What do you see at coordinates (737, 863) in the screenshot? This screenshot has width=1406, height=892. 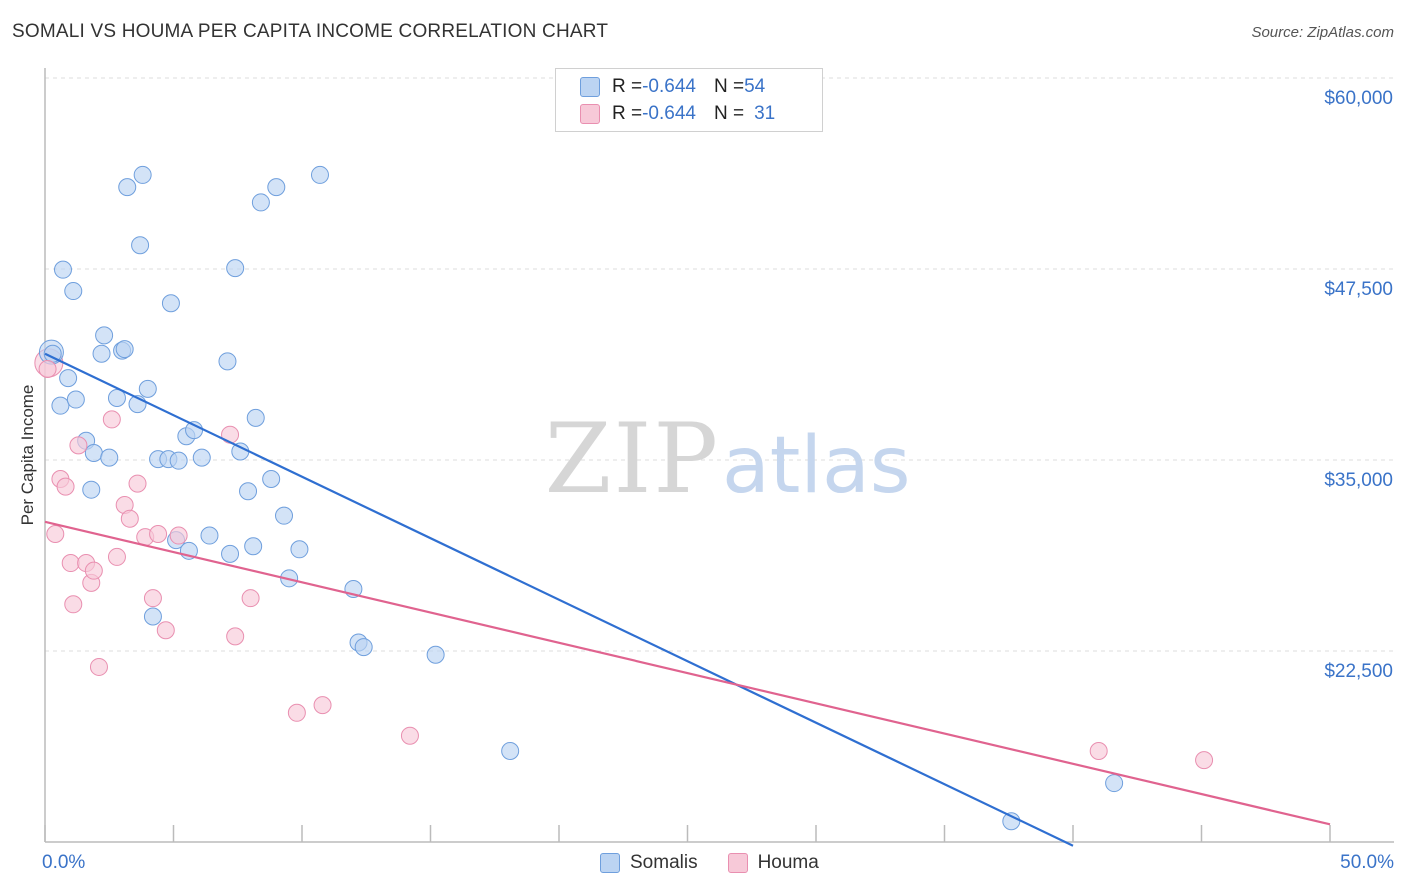 I see `houma-legend-swatch` at bounding box center [737, 863].